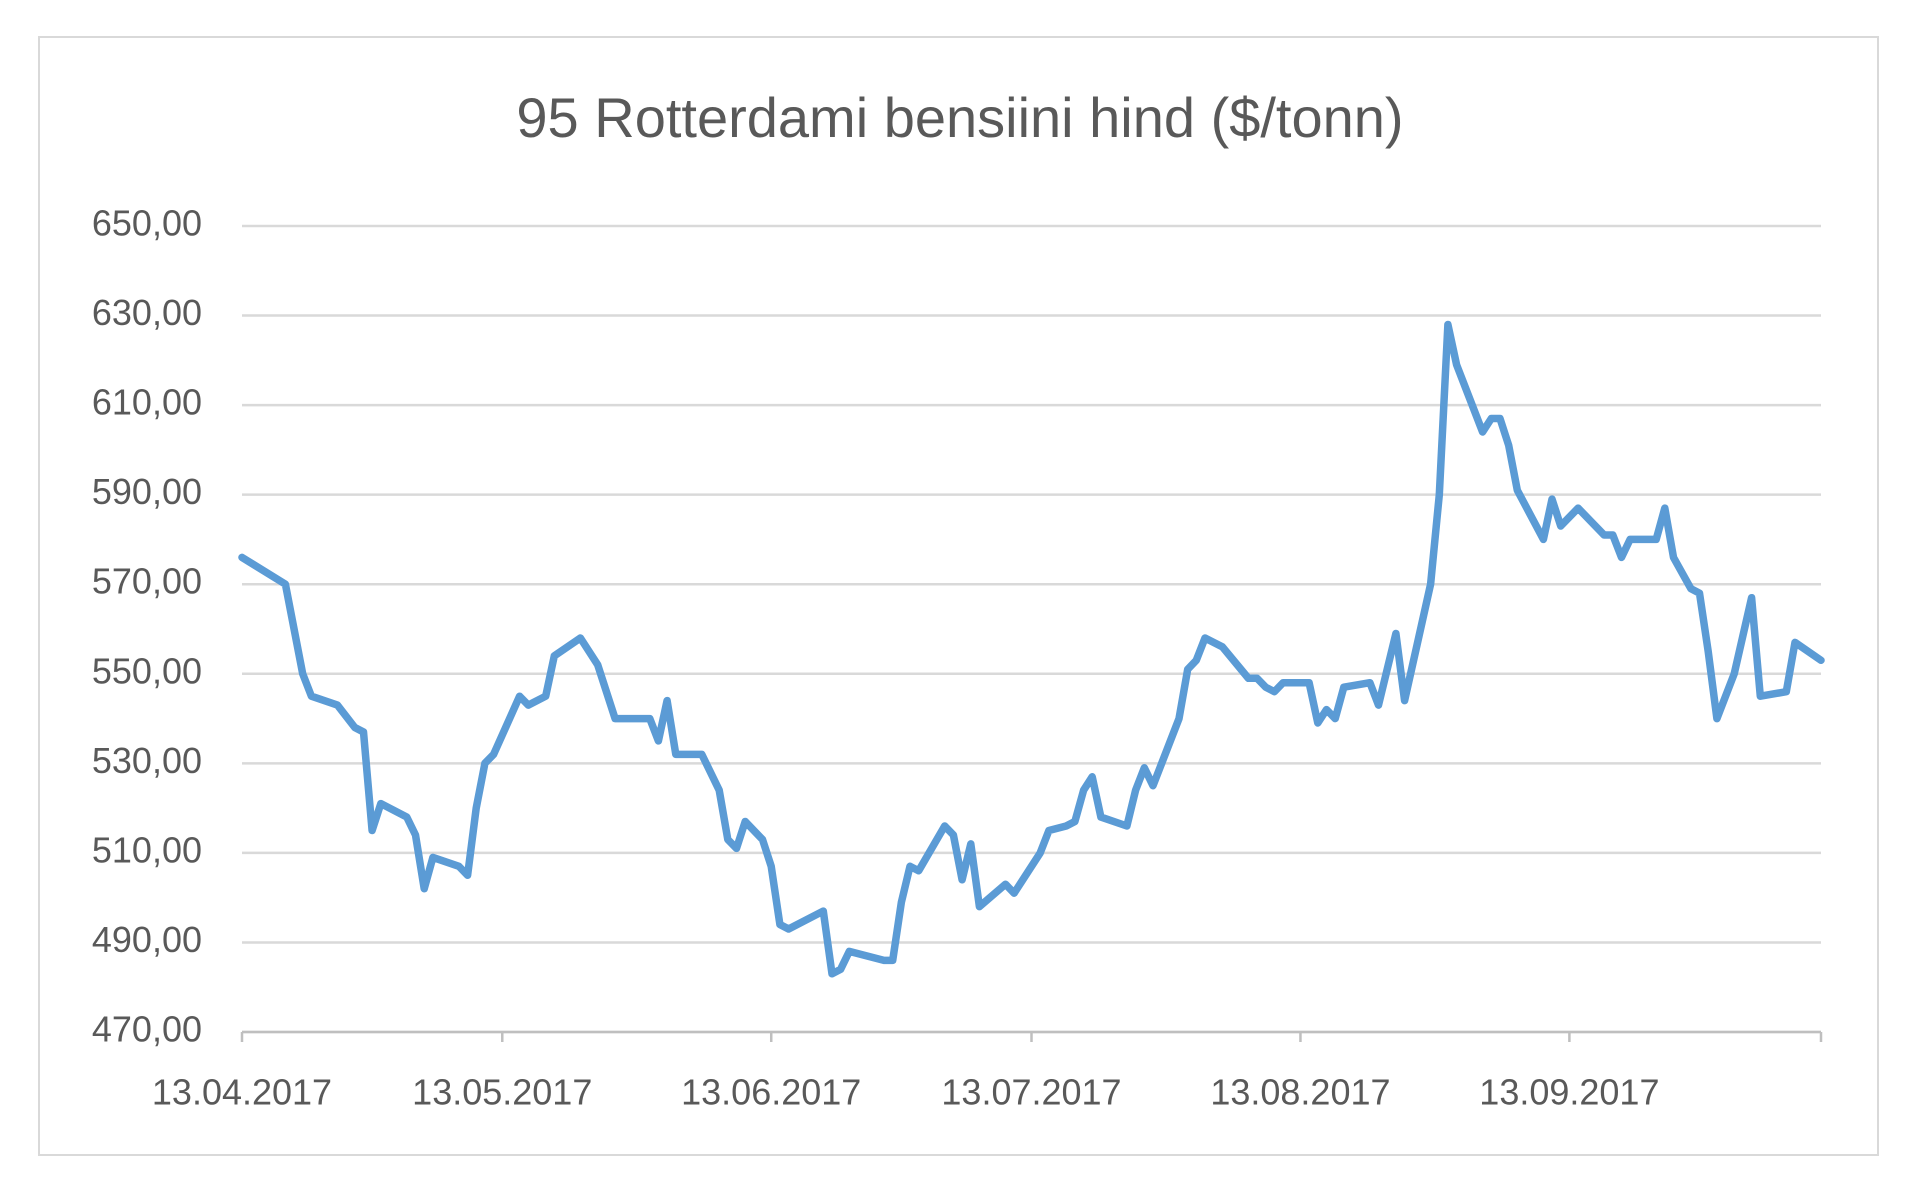  I want to click on y-tick-label: 490,00, so click(147, 939).